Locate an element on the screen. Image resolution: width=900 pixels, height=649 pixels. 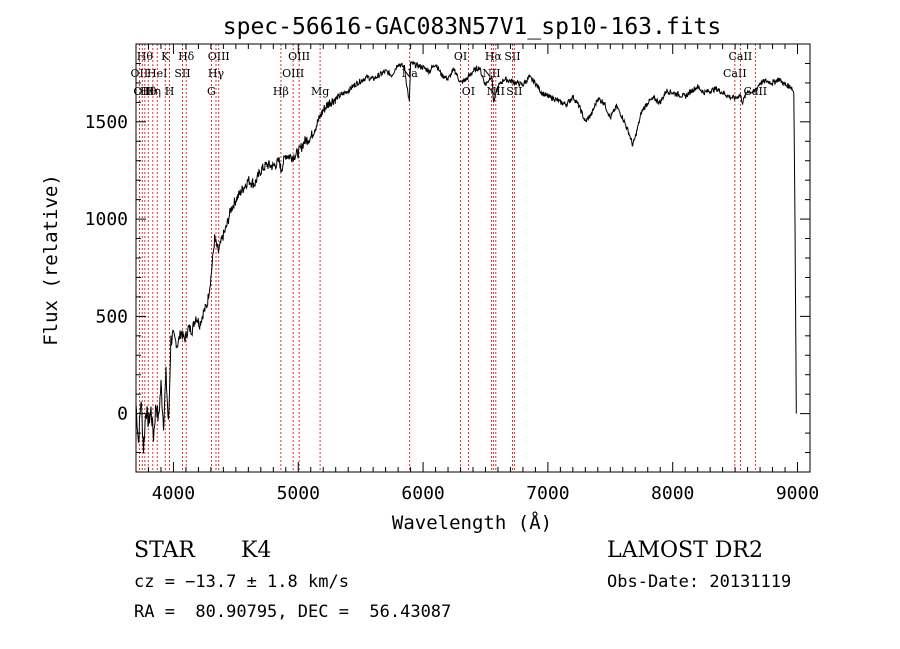
x-tick-label: 6000 is located at coordinates (422, 493).